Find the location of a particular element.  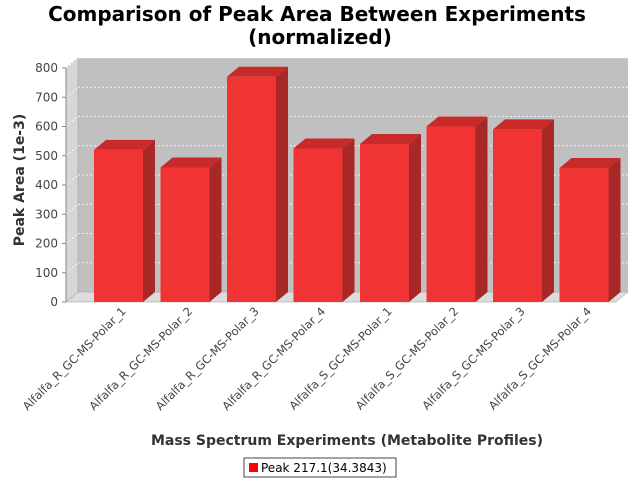

y-tick-label: 100 is located at coordinates (46, 273).